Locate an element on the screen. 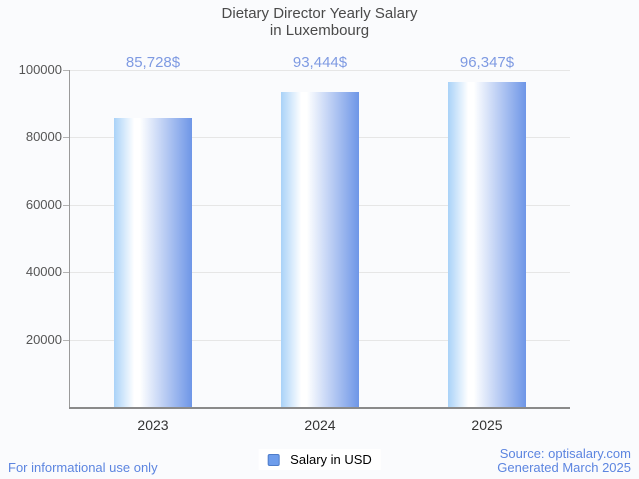 The width and height of the screenshot is (639, 479). x-tick-label: 2024 is located at coordinates (320, 425).